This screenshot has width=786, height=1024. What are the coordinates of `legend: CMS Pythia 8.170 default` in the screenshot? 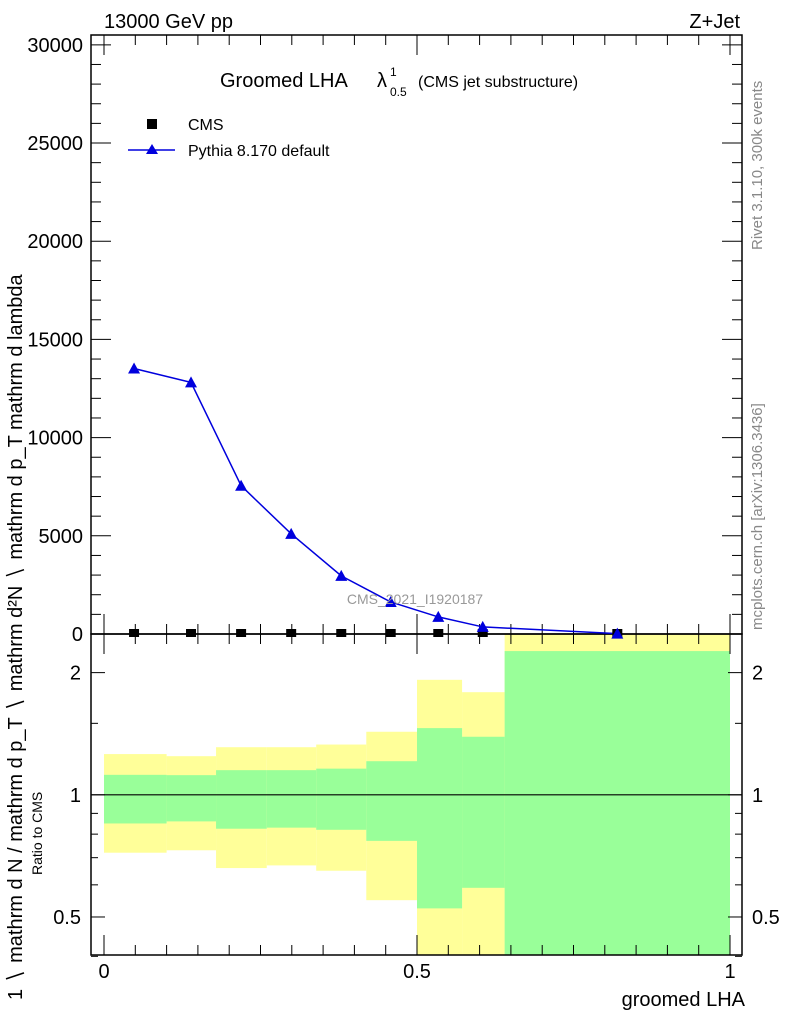 It's located at (229, 138).